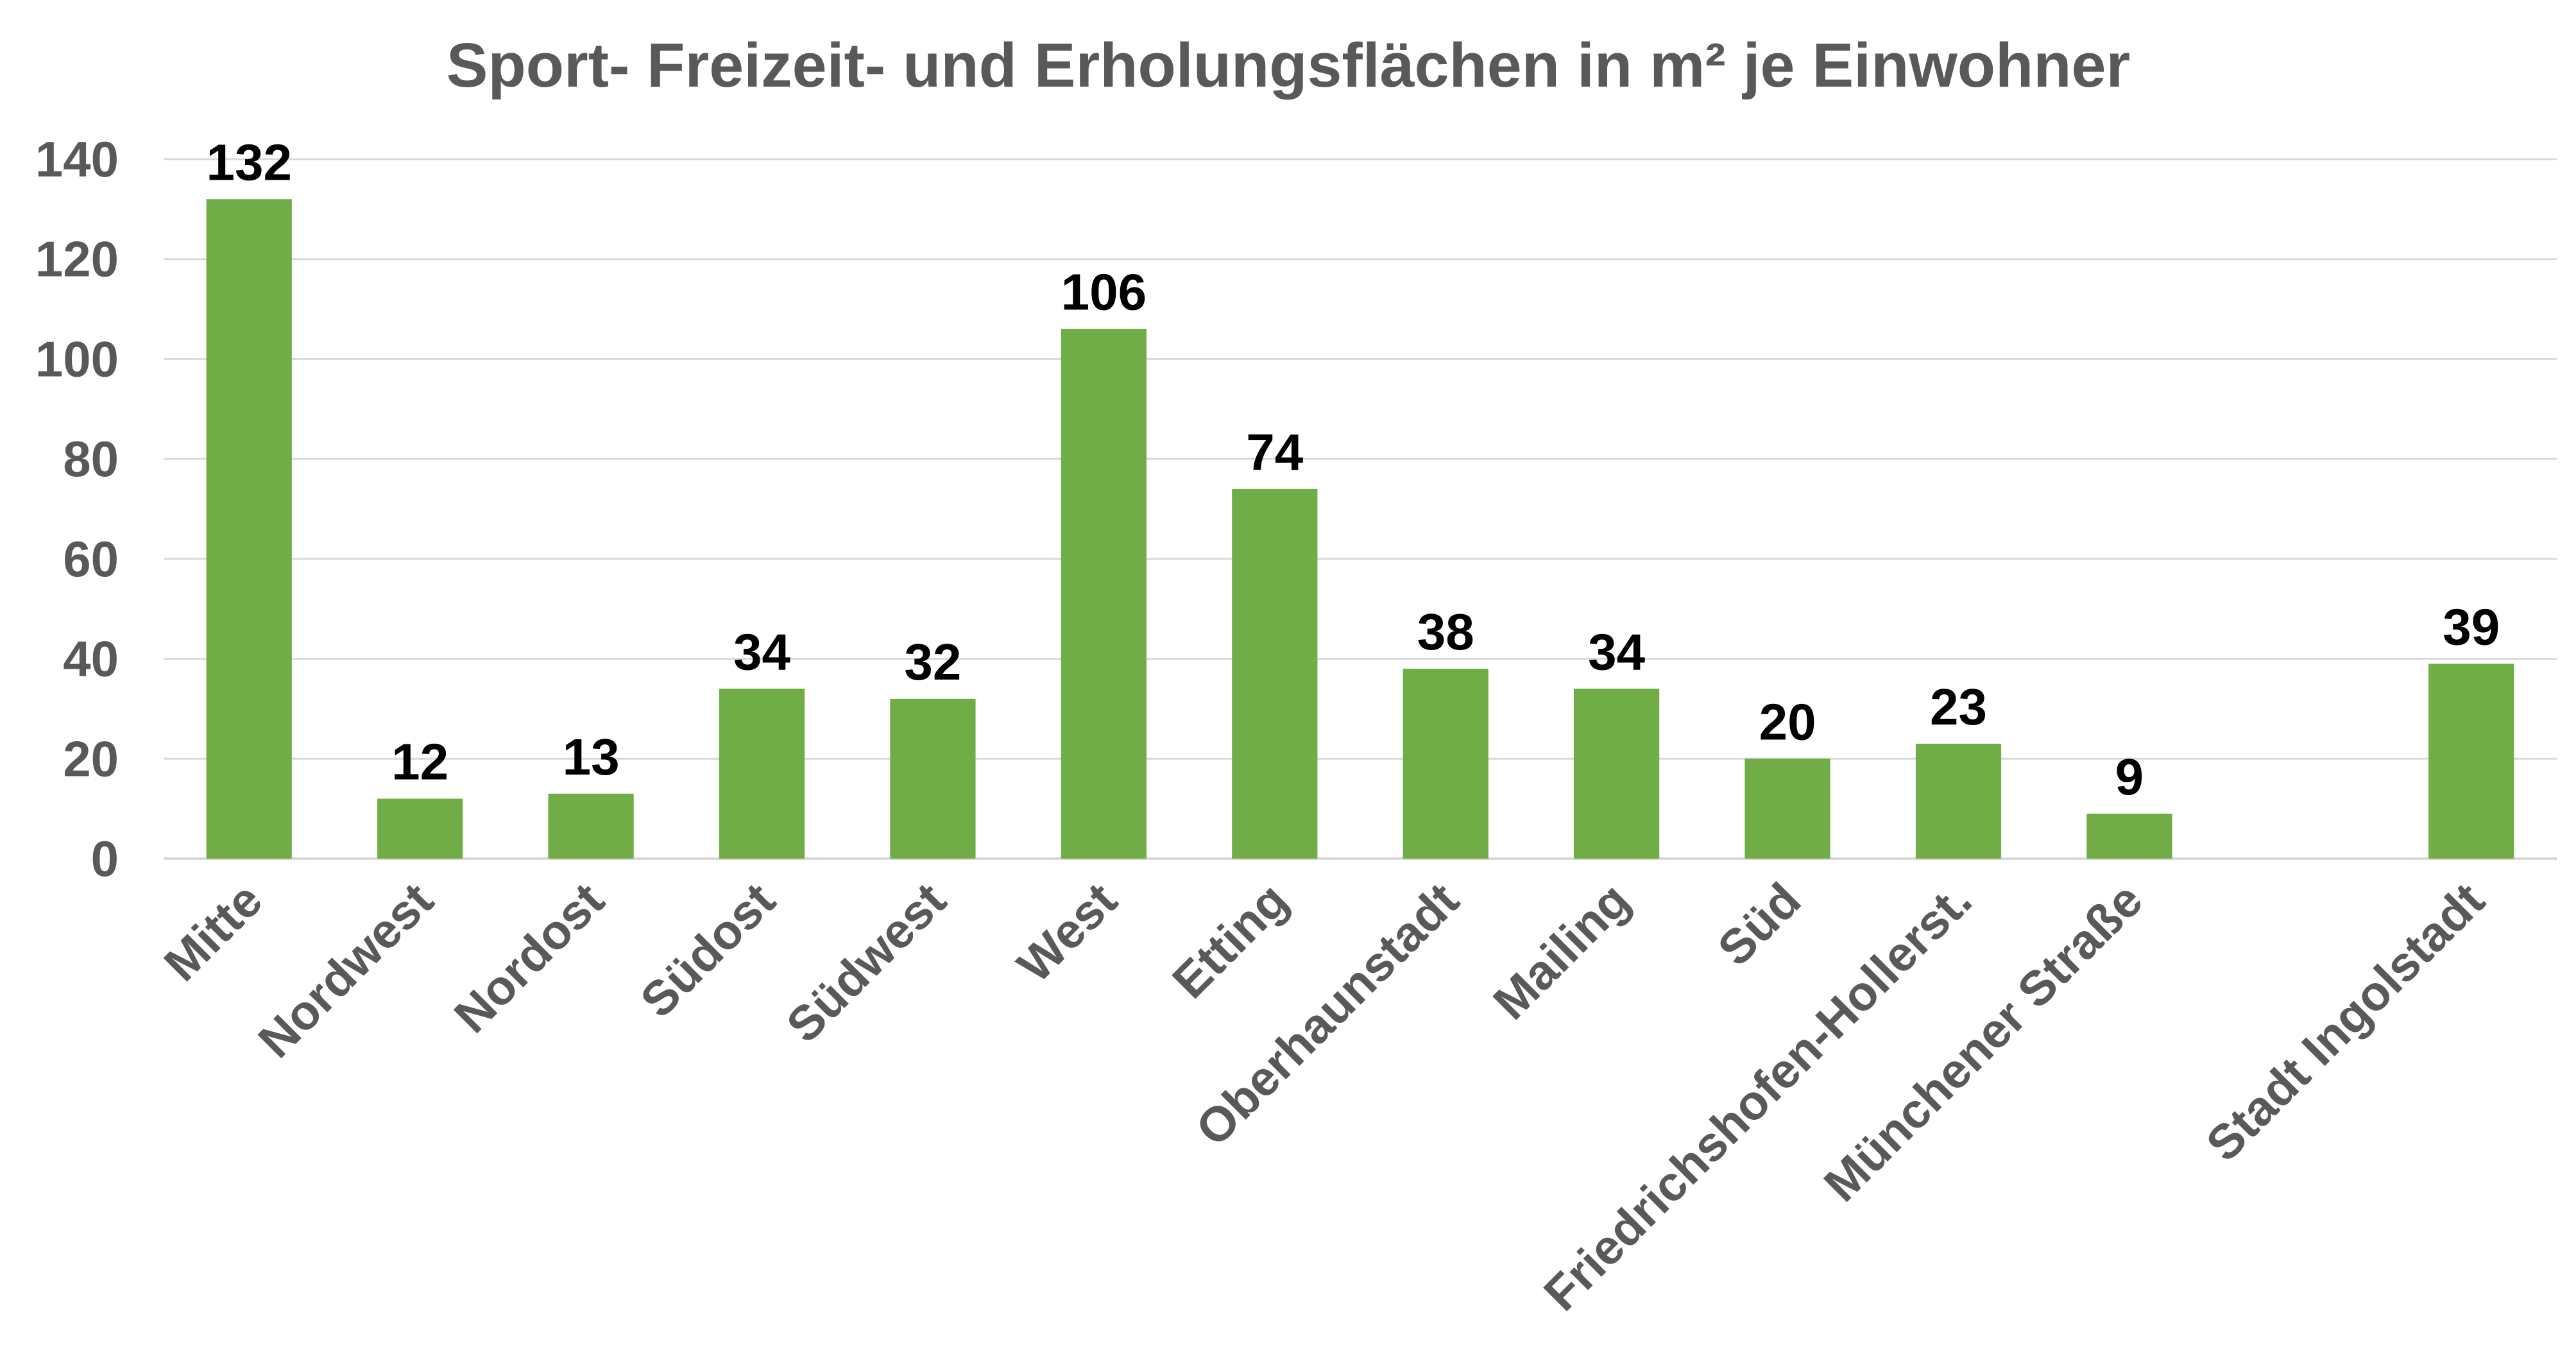  What do you see at coordinates (1759, 925) in the screenshot?
I see `x-tick-label: Süd` at bounding box center [1759, 925].